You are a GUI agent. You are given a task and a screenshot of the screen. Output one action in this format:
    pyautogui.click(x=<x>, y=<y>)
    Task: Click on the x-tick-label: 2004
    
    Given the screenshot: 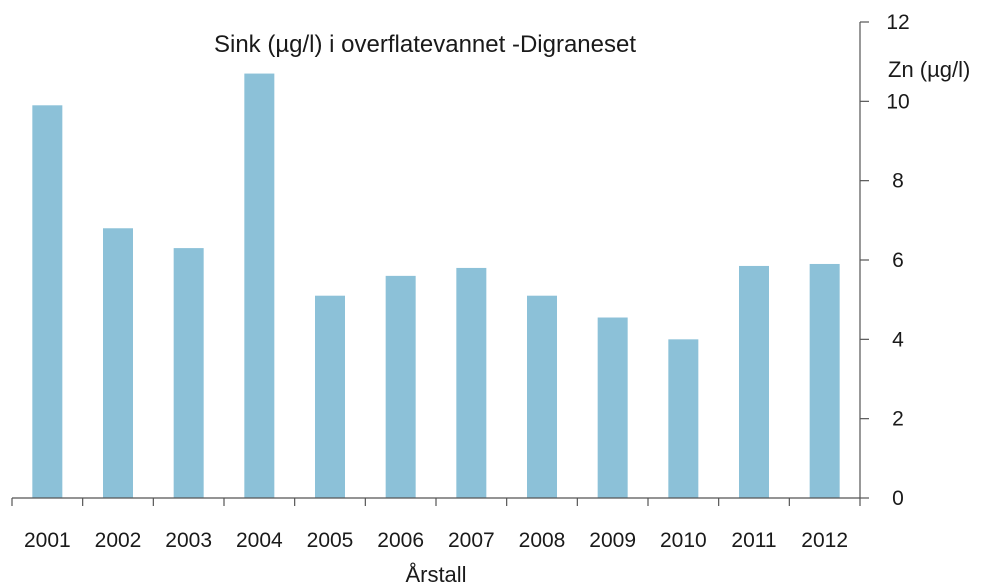 What is the action you would take?
    pyautogui.click(x=259, y=540)
    